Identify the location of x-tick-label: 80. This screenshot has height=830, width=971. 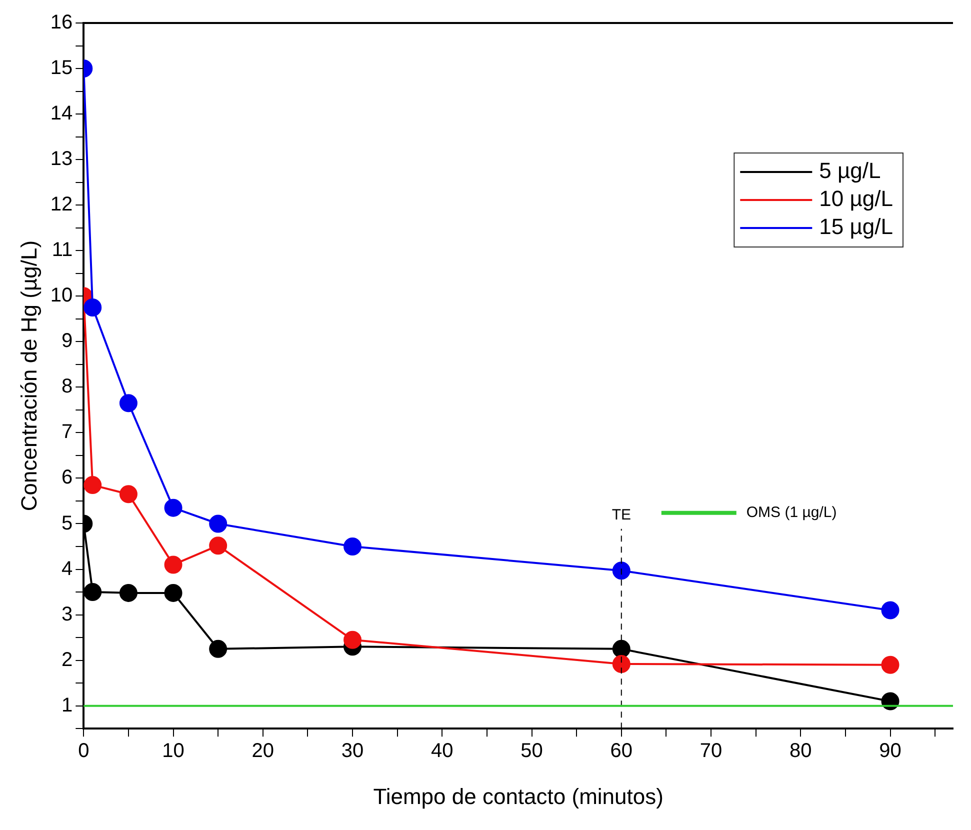
(801, 751).